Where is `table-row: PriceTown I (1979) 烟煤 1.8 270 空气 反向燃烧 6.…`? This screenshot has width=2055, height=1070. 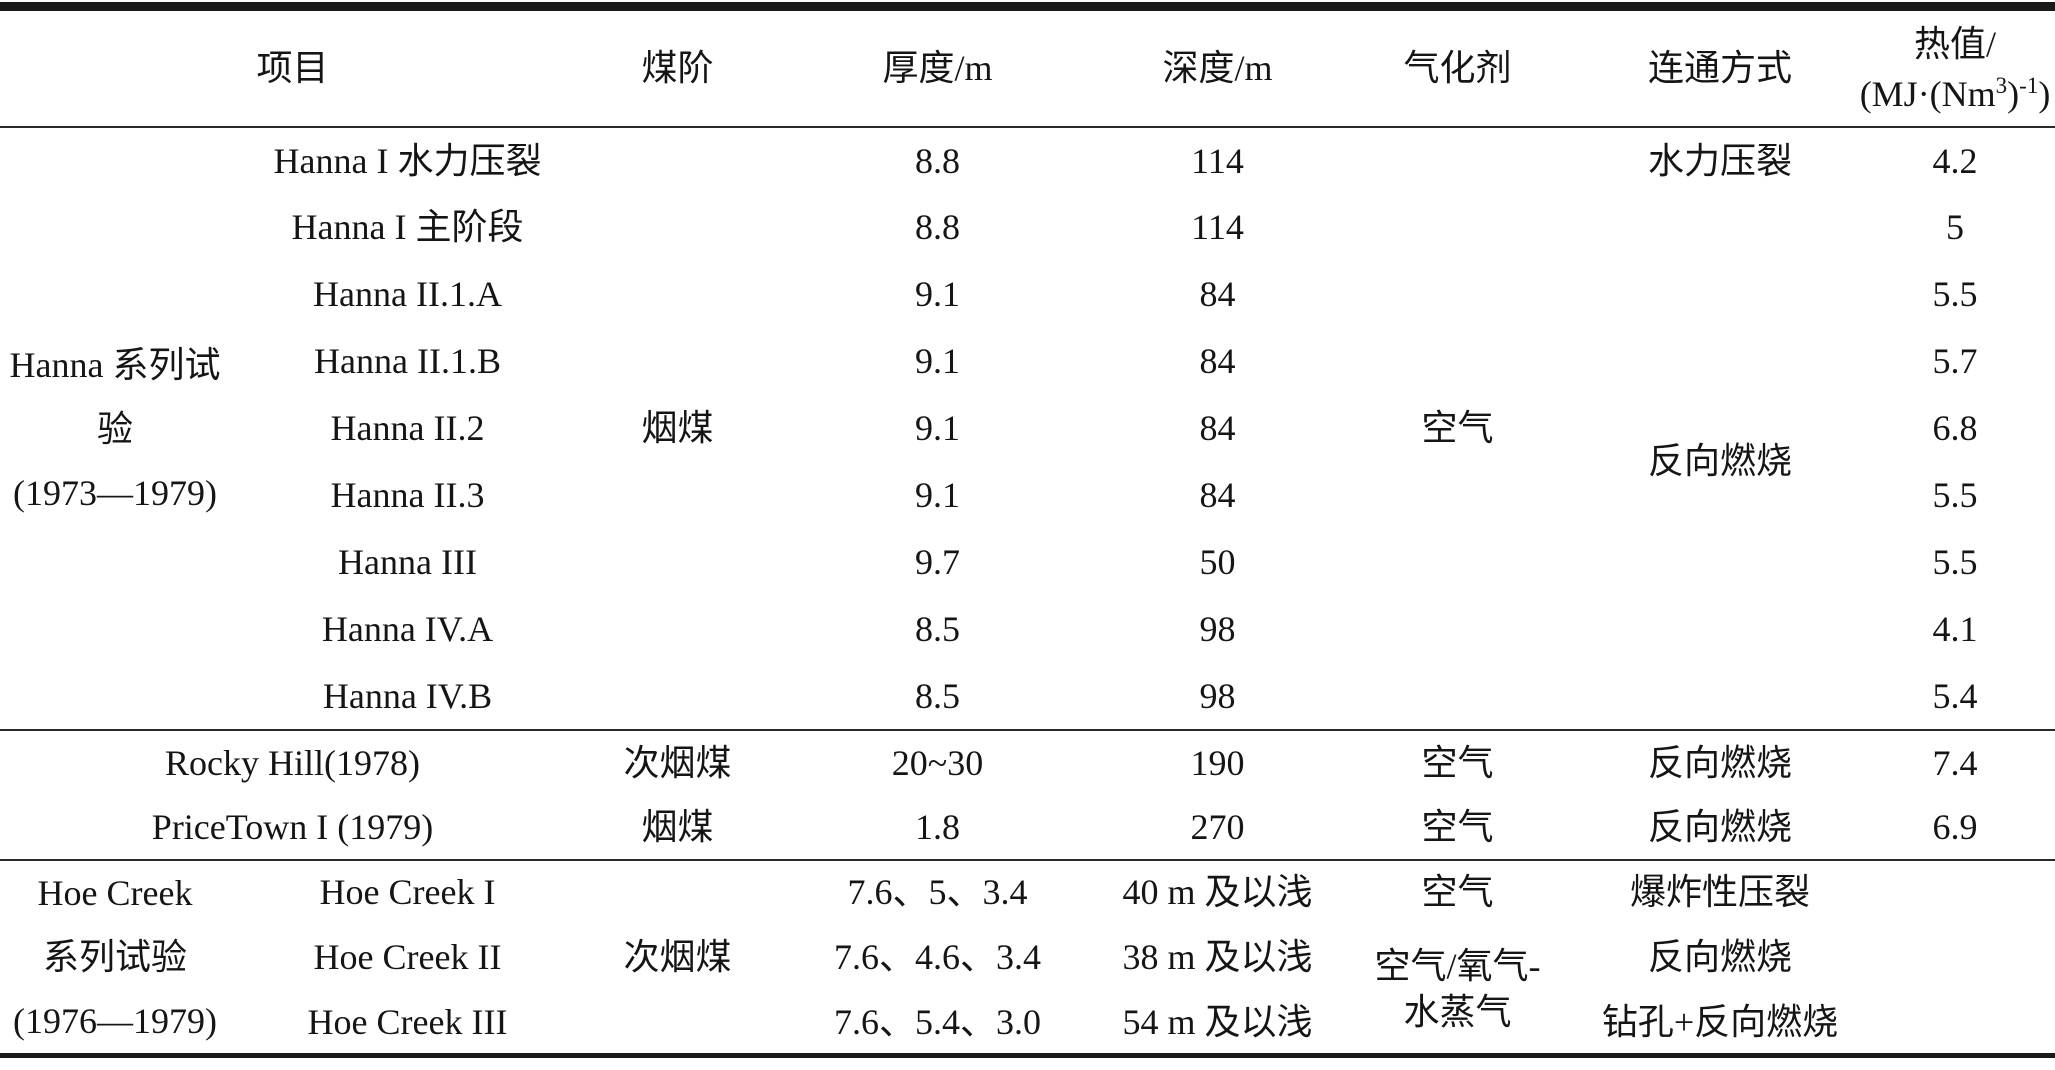 table-row: PriceTown I (1979) 烟煤 1.8 270 空气 反向燃烧 6.… is located at coordinates (1027, 827).